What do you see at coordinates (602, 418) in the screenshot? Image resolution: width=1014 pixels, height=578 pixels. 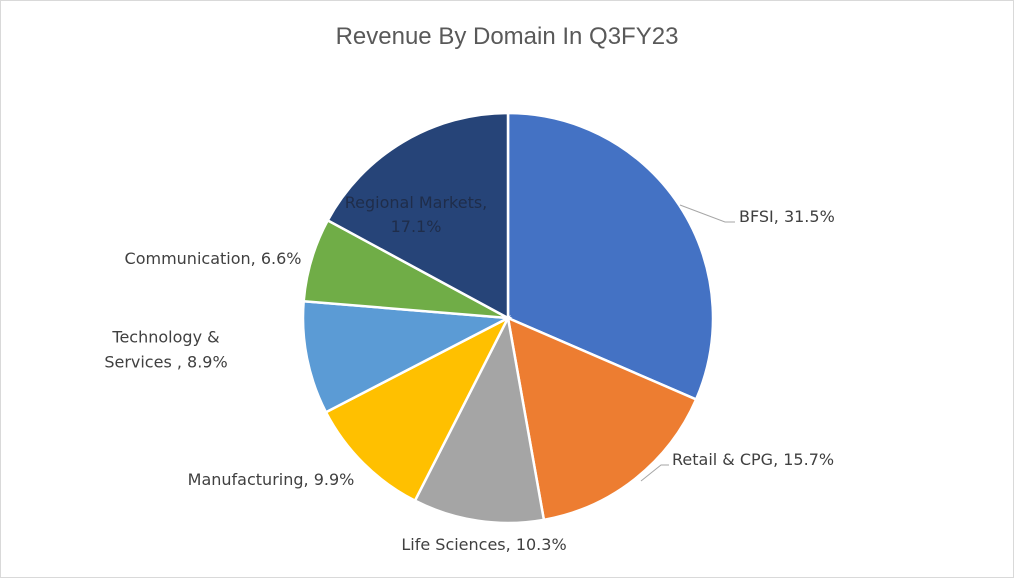 I see `pie-slice-retail-cpg` at bounding box center [602, 418].